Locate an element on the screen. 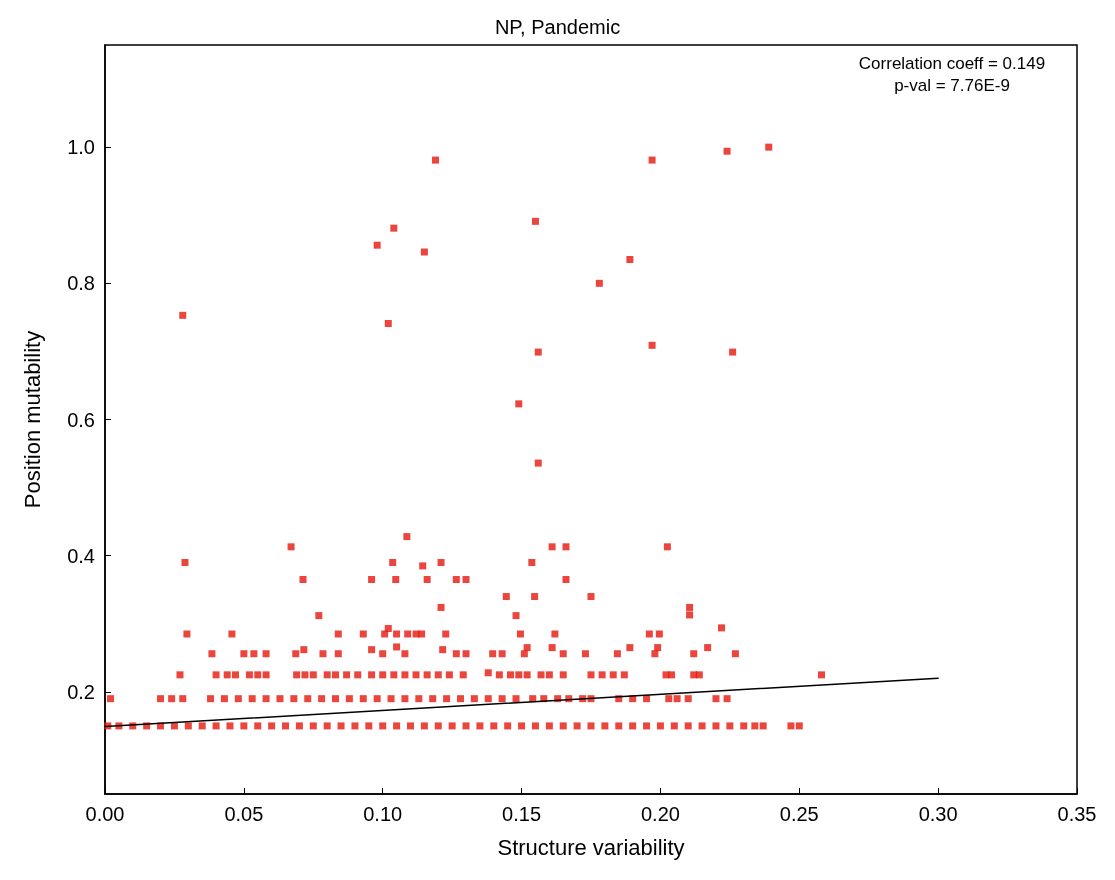  y-tick-label: 0.4 is located at coordinates (81, 555).